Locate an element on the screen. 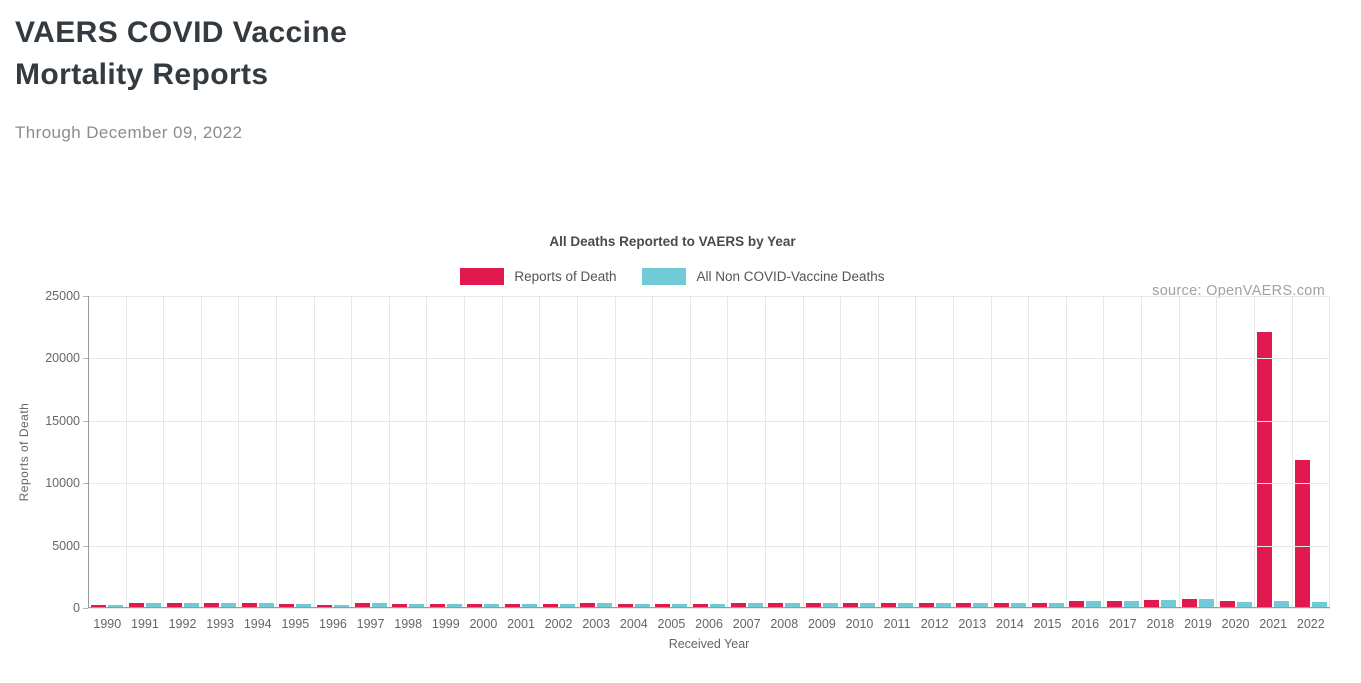 The image size is (1361, 683). bar-2018-non-covid-deaths is located at coordinates (1169, 603).